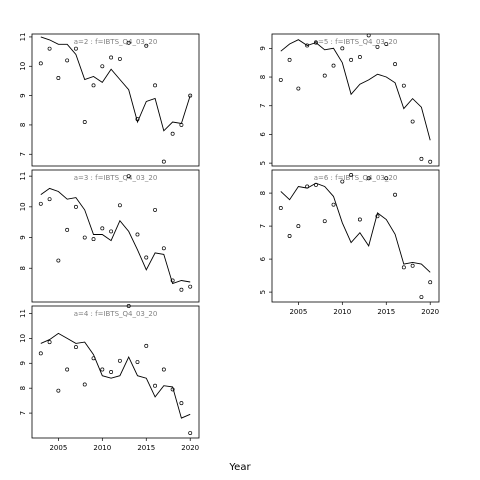 Image resolution: width=480 pixels, height=480 pixels. I want to click on x-axis-title: Year, so click(239, 467).